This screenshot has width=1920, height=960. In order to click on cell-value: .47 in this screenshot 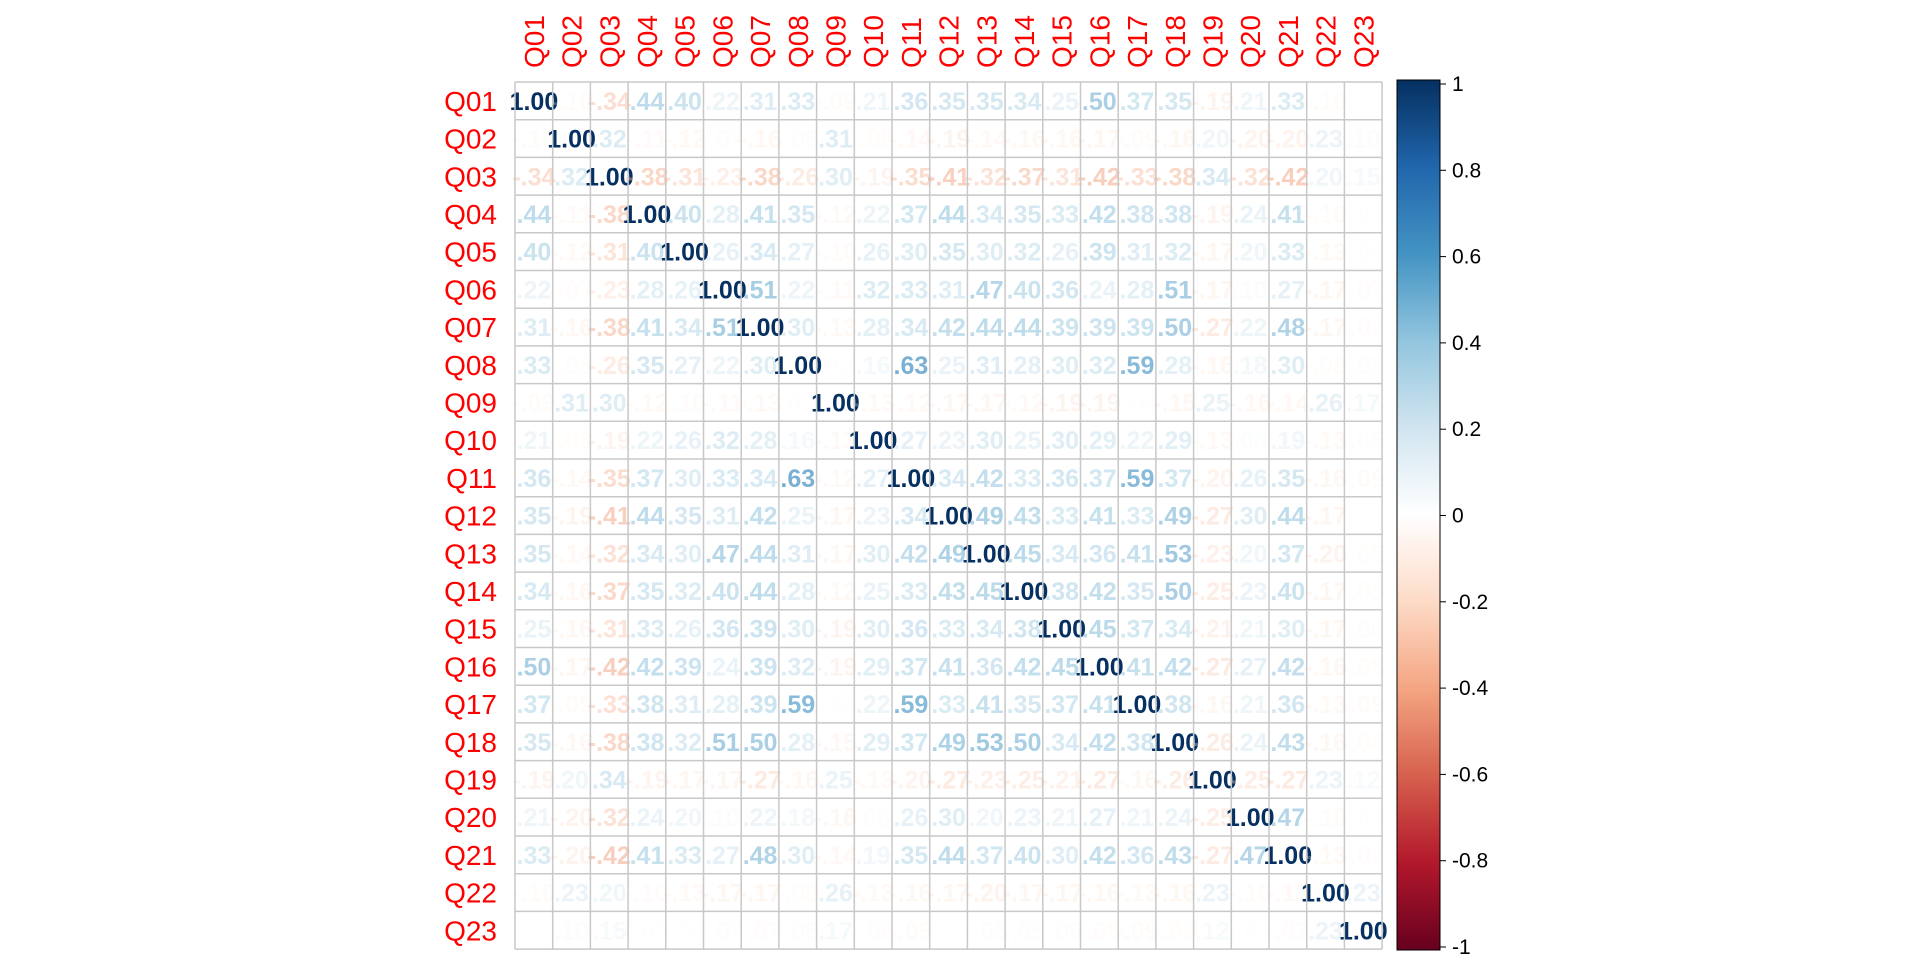, I will do `click(1287, 818)`.